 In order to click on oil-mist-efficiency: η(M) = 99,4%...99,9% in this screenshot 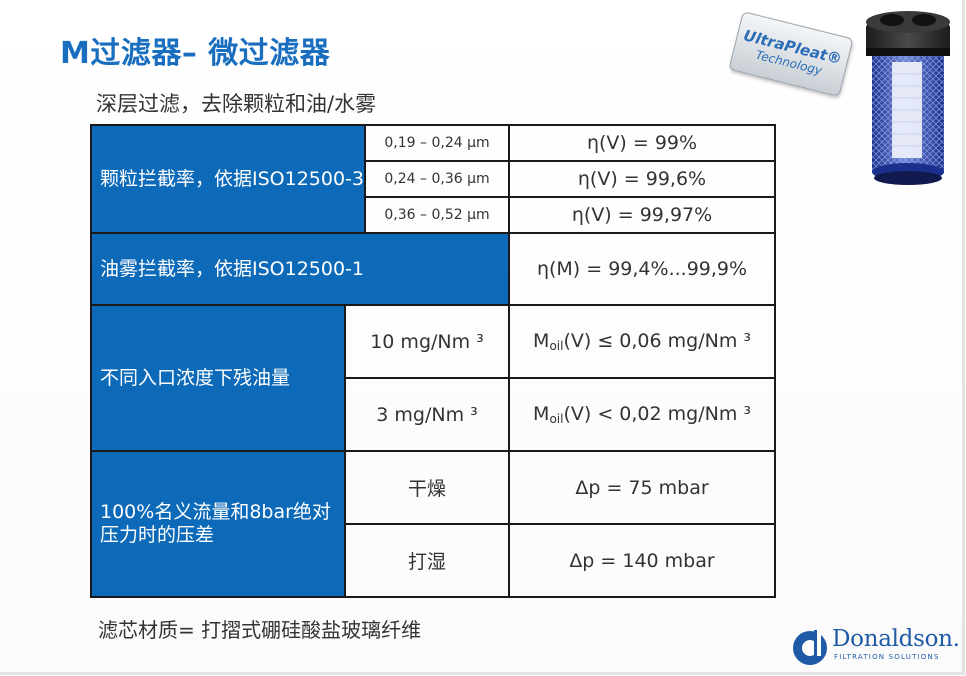, I will do `click(642, 269)`.